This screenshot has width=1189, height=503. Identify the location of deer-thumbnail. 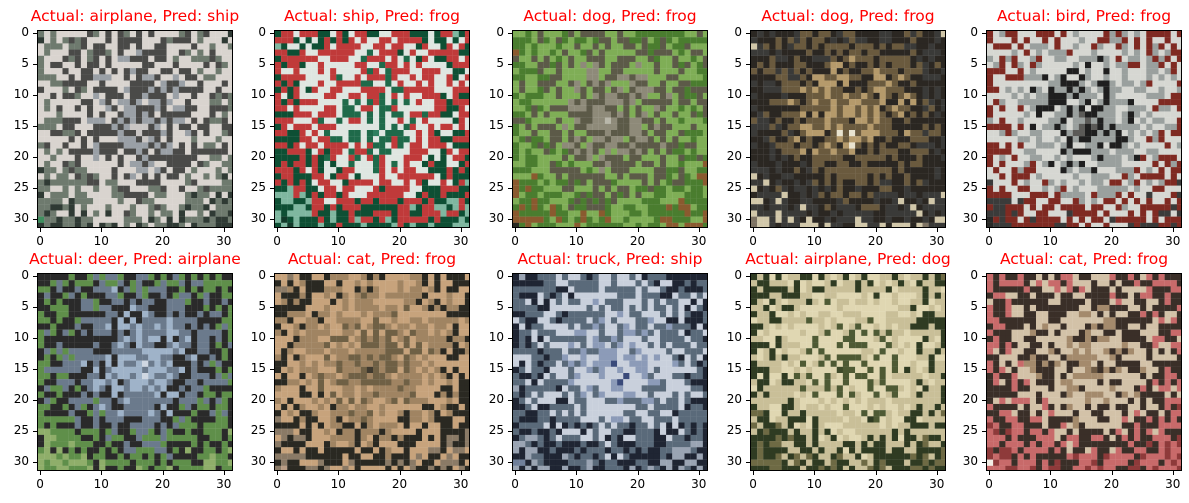
(135, 372).